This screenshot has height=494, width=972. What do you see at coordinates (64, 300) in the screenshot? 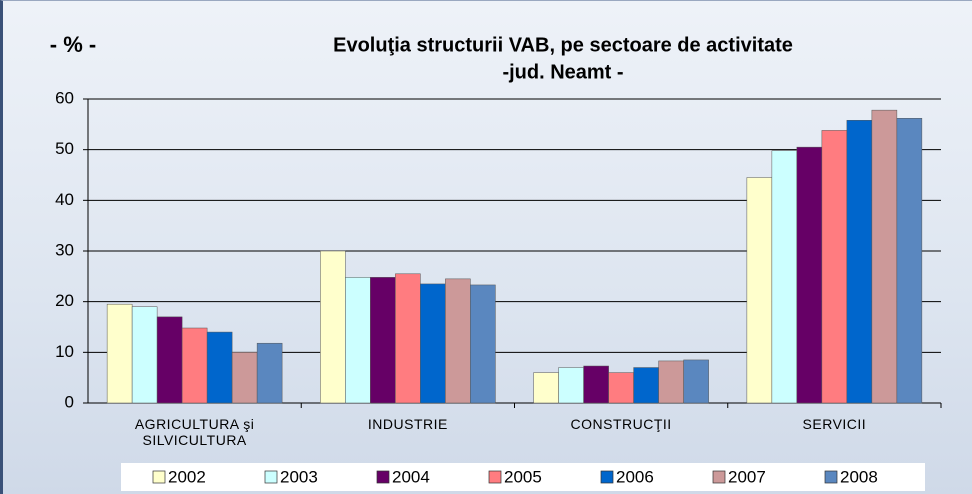
I see `y-tick-label: 20` at bounding box center [64, 300].